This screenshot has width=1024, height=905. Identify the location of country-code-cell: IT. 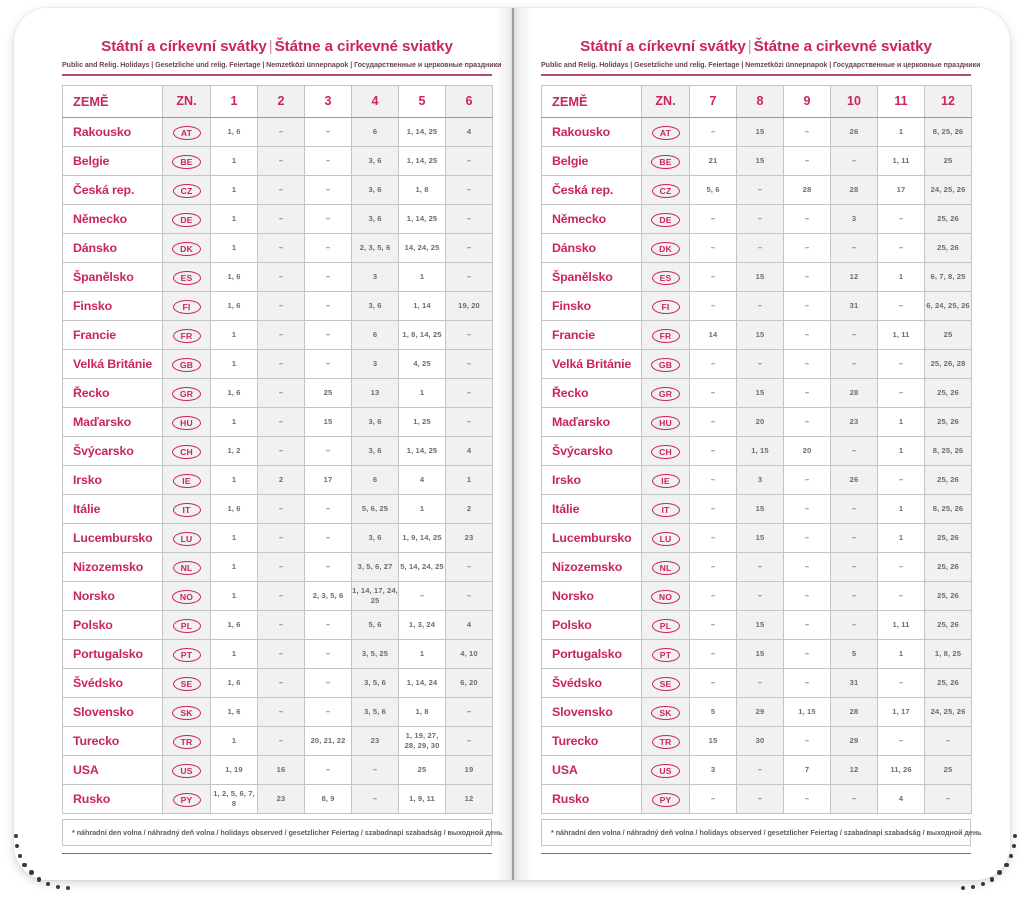
(665, 508).